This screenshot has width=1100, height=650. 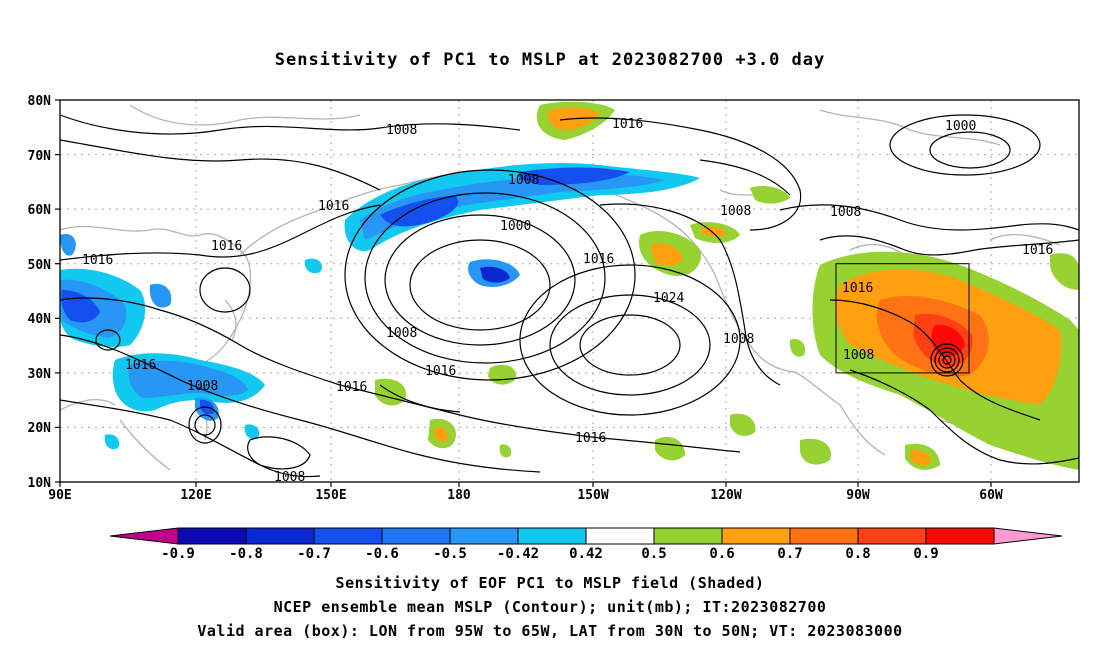 What do you see at coordinates (902, 318) in the screenshot?
I see `valid-area-box` at bounding box center [902, 318].